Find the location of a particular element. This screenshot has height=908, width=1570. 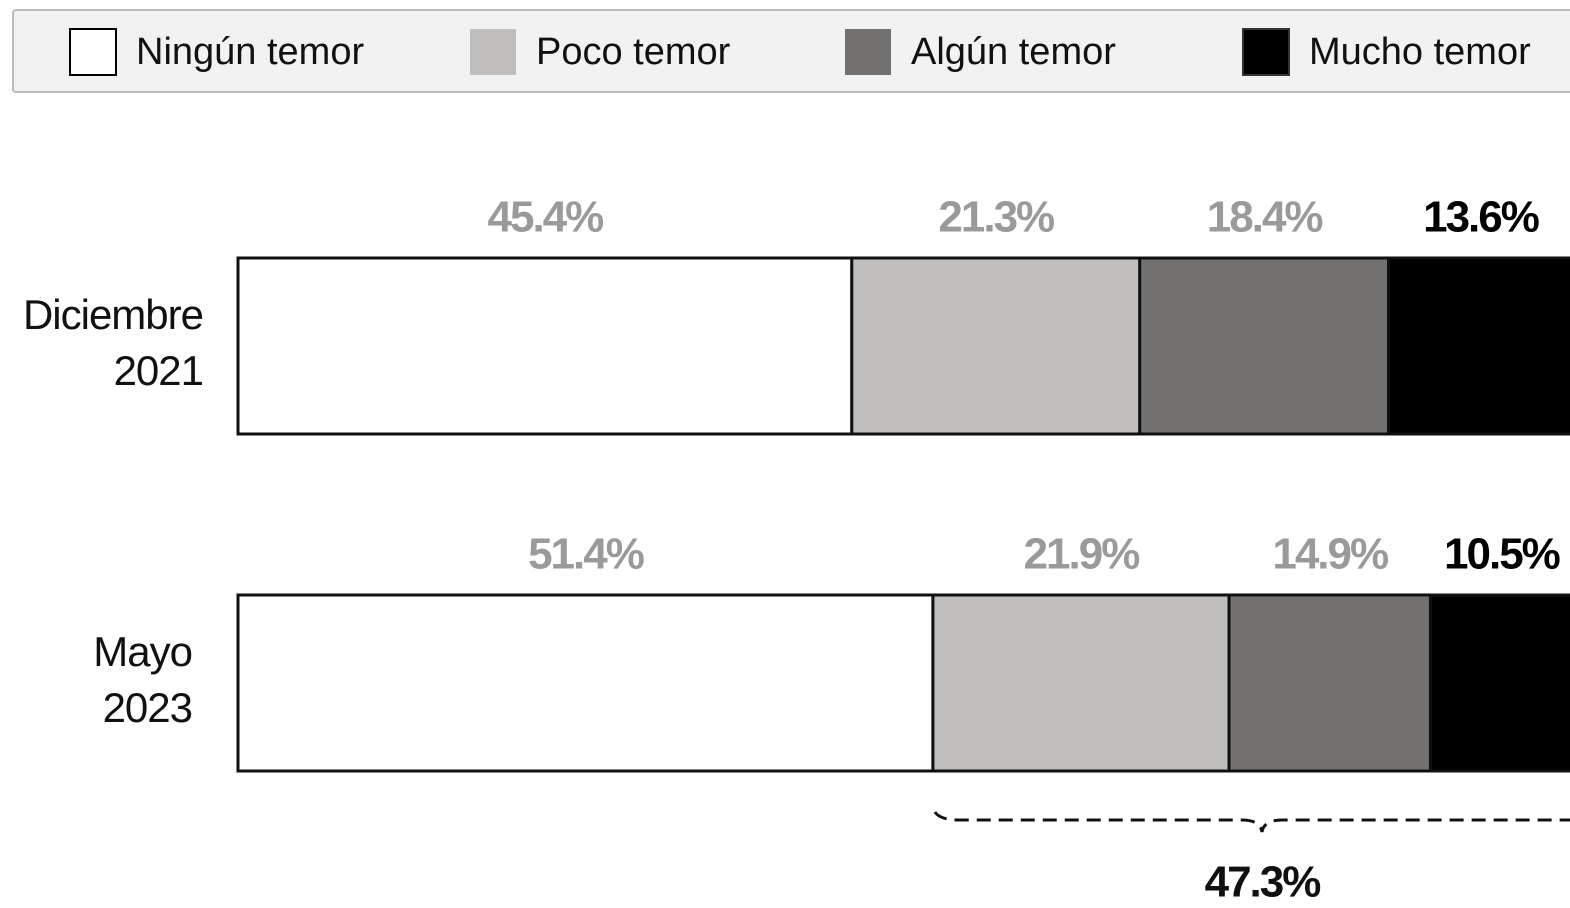

legend-label: Ningún temor is located at coordinates (250, 52).